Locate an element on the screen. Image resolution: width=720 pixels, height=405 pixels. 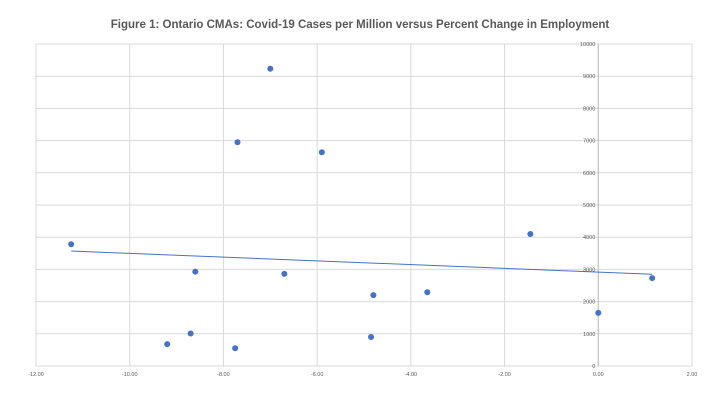
y-tick-label: 1000 is located at coordinates (589, 335).